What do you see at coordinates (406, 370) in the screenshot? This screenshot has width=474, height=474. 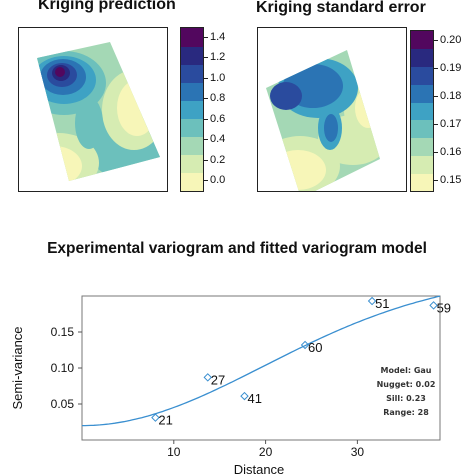 I see `model-stat-label: Model: Gau` at bounding box center [406, 370].